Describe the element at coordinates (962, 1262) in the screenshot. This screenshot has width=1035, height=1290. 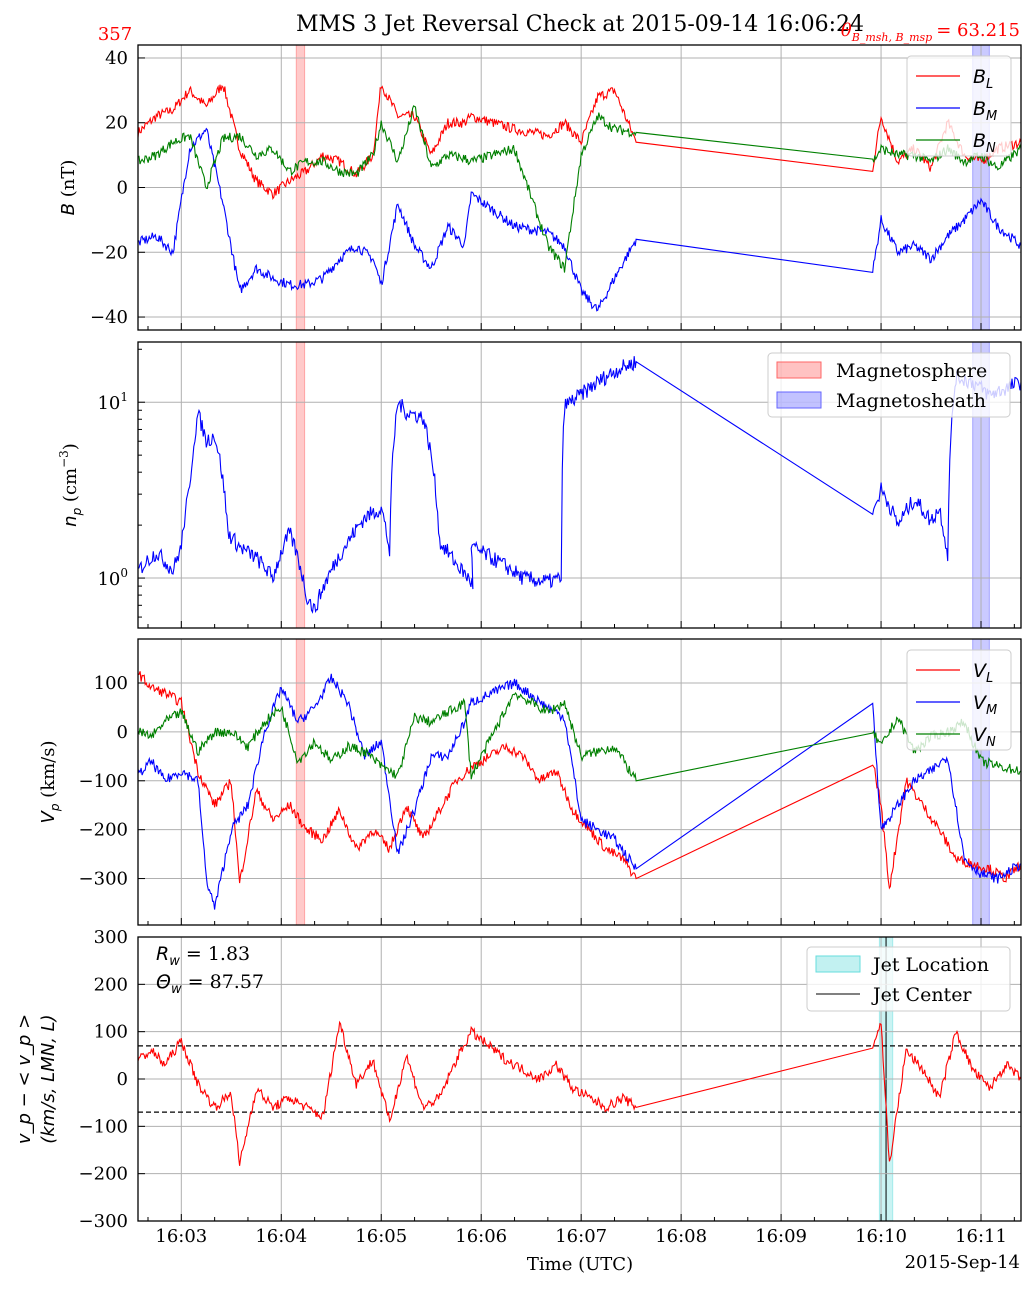
I see `x-axis-date: 2015-Sep-14` at that location.